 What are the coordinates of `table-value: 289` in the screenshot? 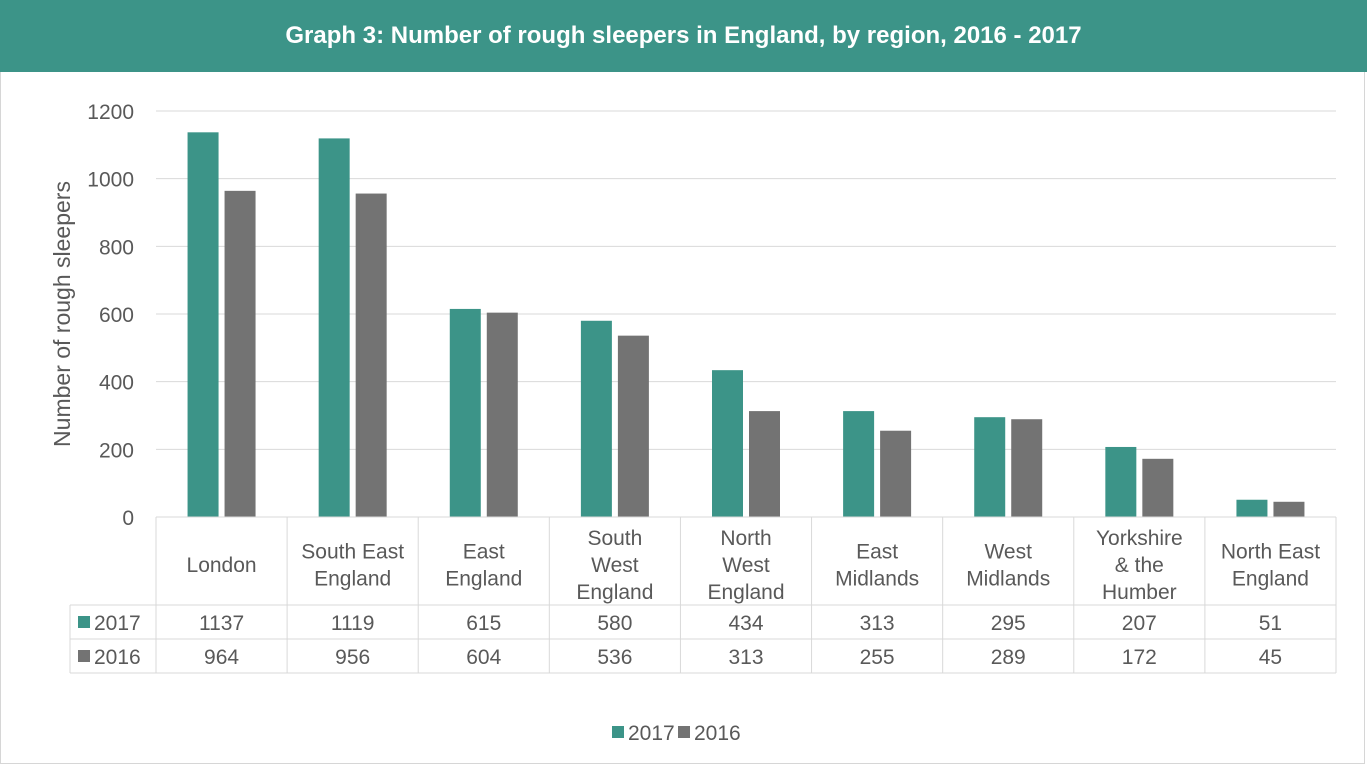 It's located at (1008, 657).